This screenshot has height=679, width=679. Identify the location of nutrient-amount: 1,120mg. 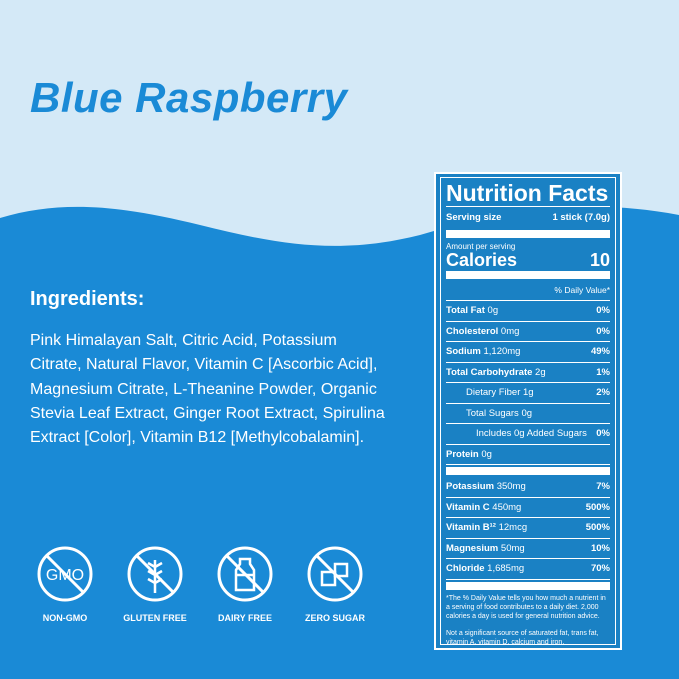
(502, 352).